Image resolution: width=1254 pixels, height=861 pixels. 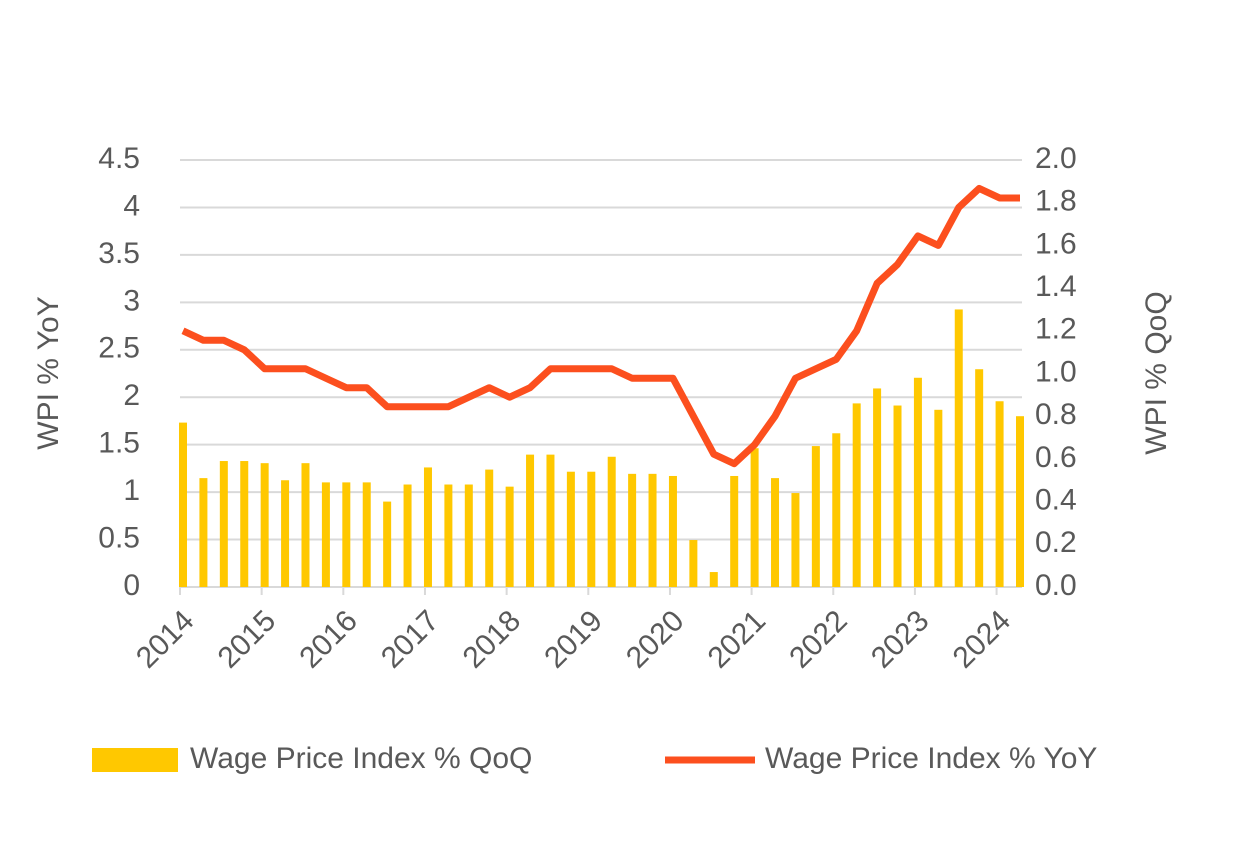 What do you see at coordinates (119, 537) in the screenshot?
I see `y-tick-label: 0.5` at bounding box center [119, 537].